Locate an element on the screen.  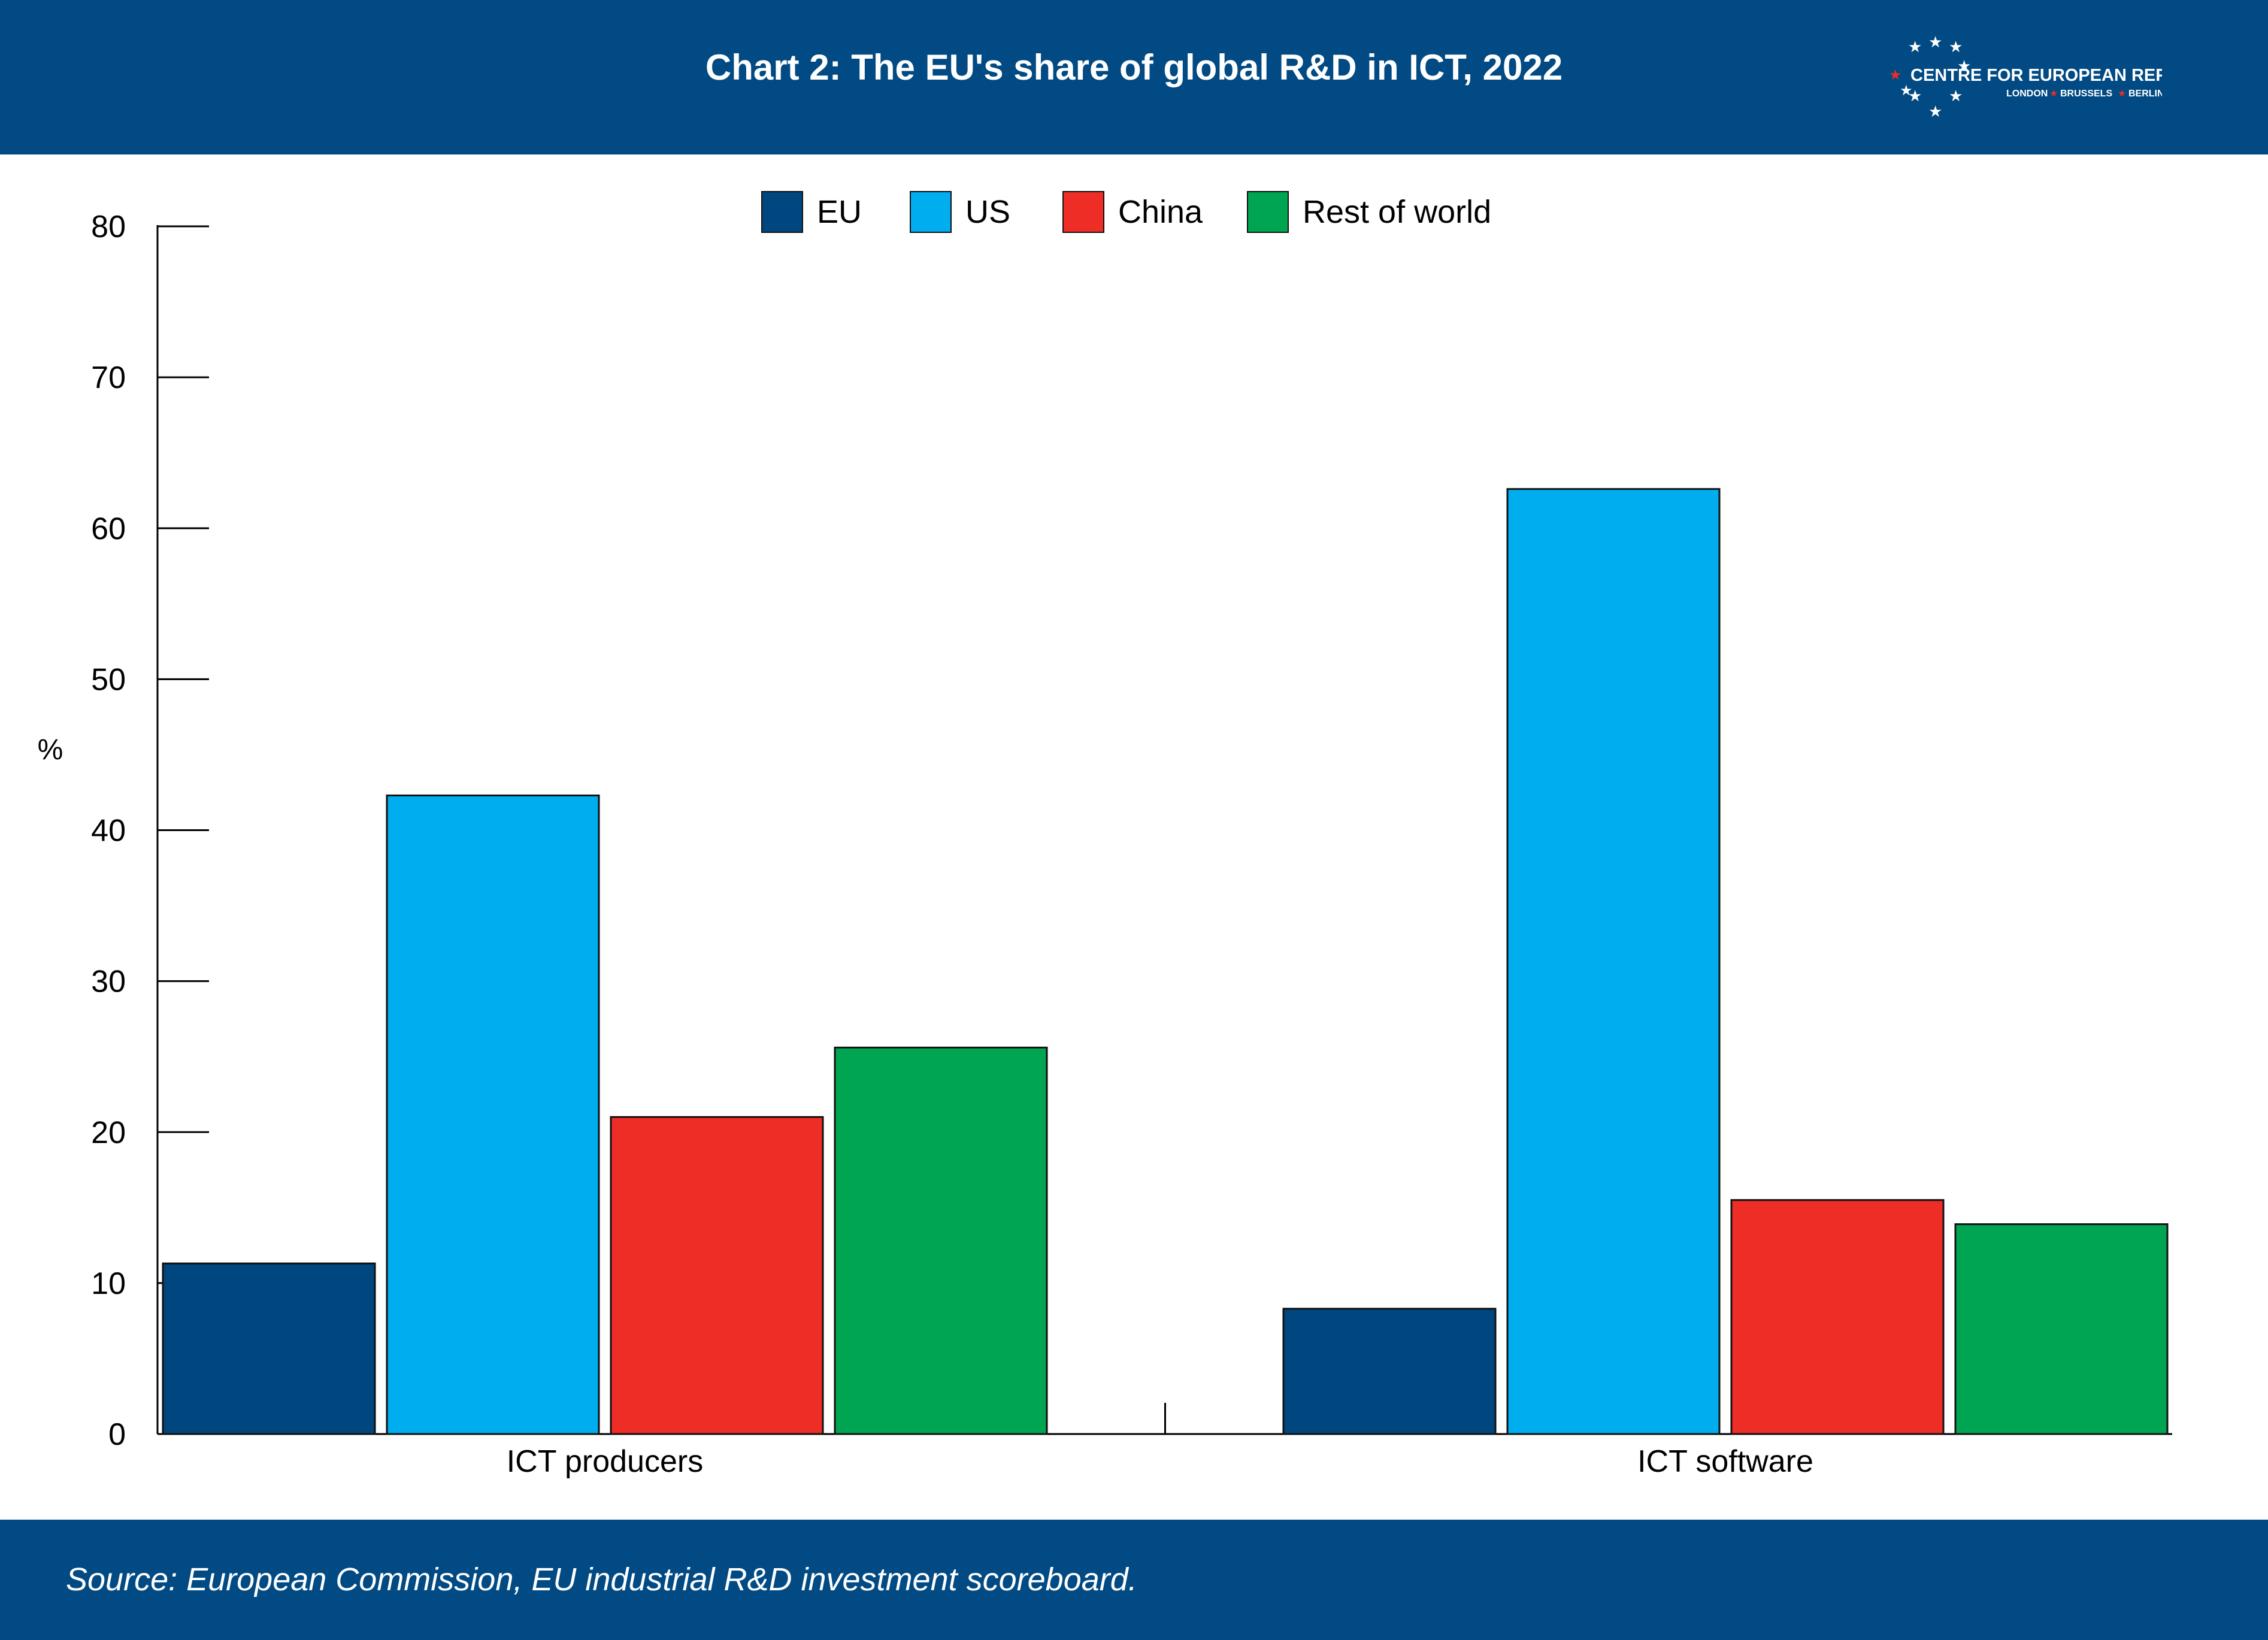
legend-swatch-eu is located at coordinates (782, 212).